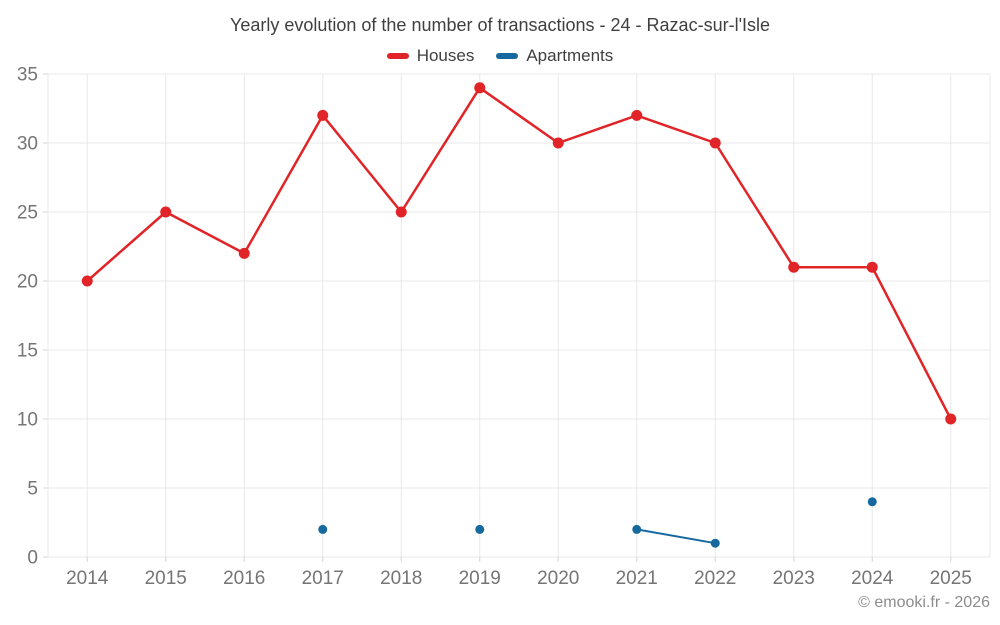 This screenshot has width=1000, height=625. What do you see at coordinates (27, 419) in the screenshot?
I see `y-tick-label: 10` at bounding box center [27, 419].